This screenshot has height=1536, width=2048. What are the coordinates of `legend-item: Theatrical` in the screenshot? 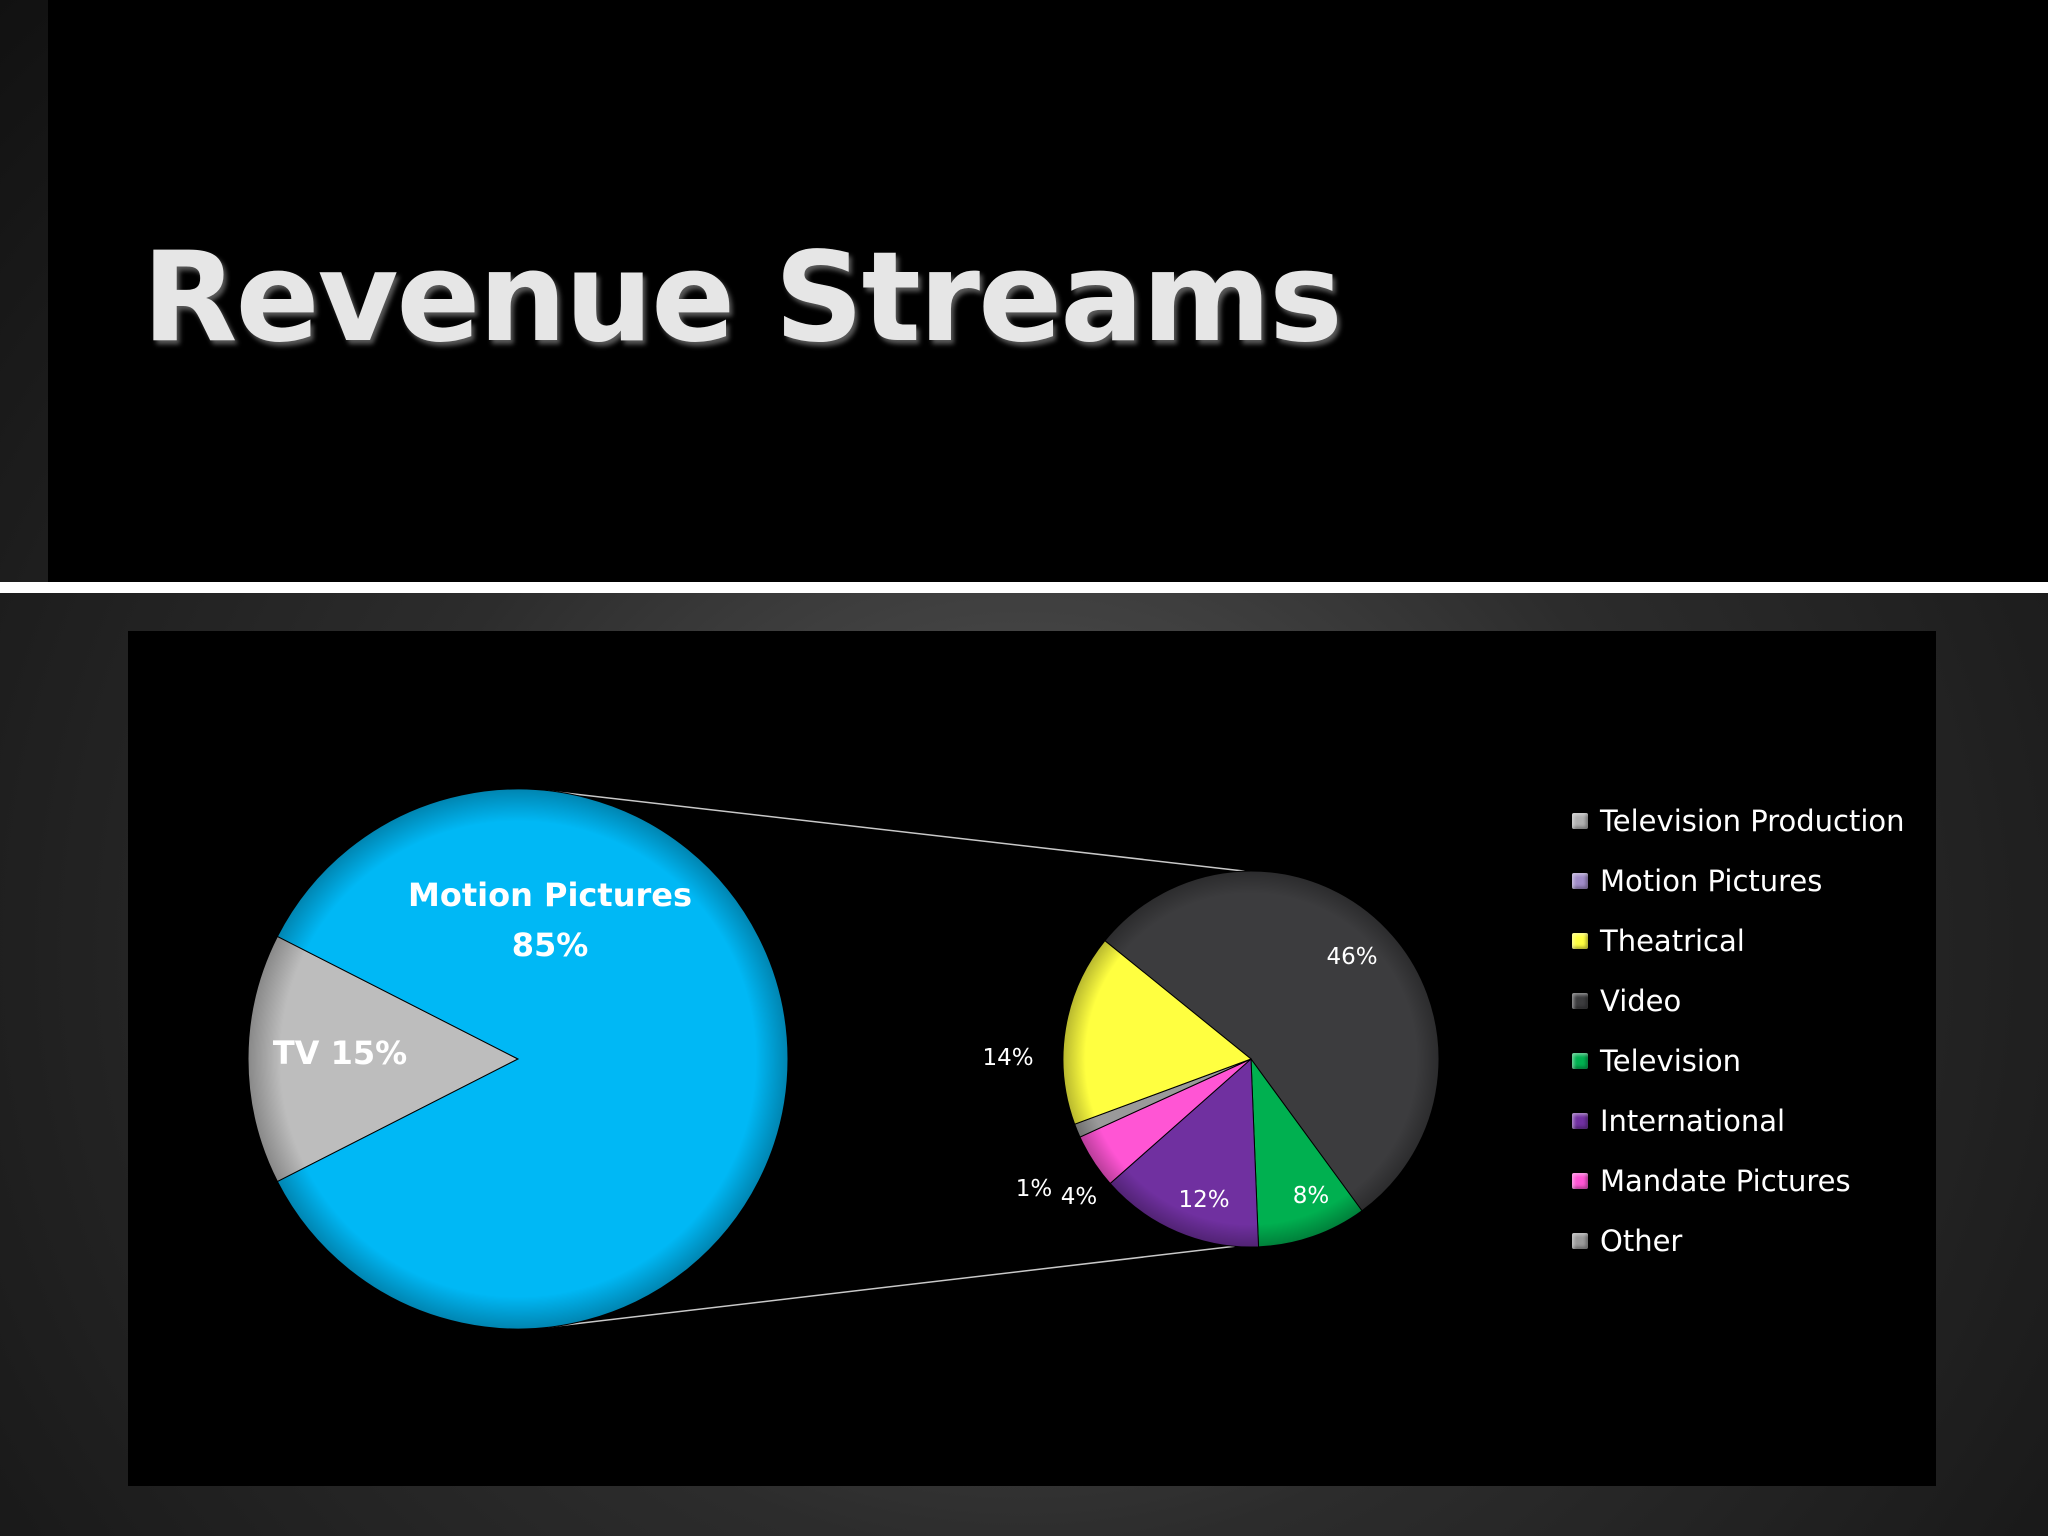 It's located at (1772, 941).